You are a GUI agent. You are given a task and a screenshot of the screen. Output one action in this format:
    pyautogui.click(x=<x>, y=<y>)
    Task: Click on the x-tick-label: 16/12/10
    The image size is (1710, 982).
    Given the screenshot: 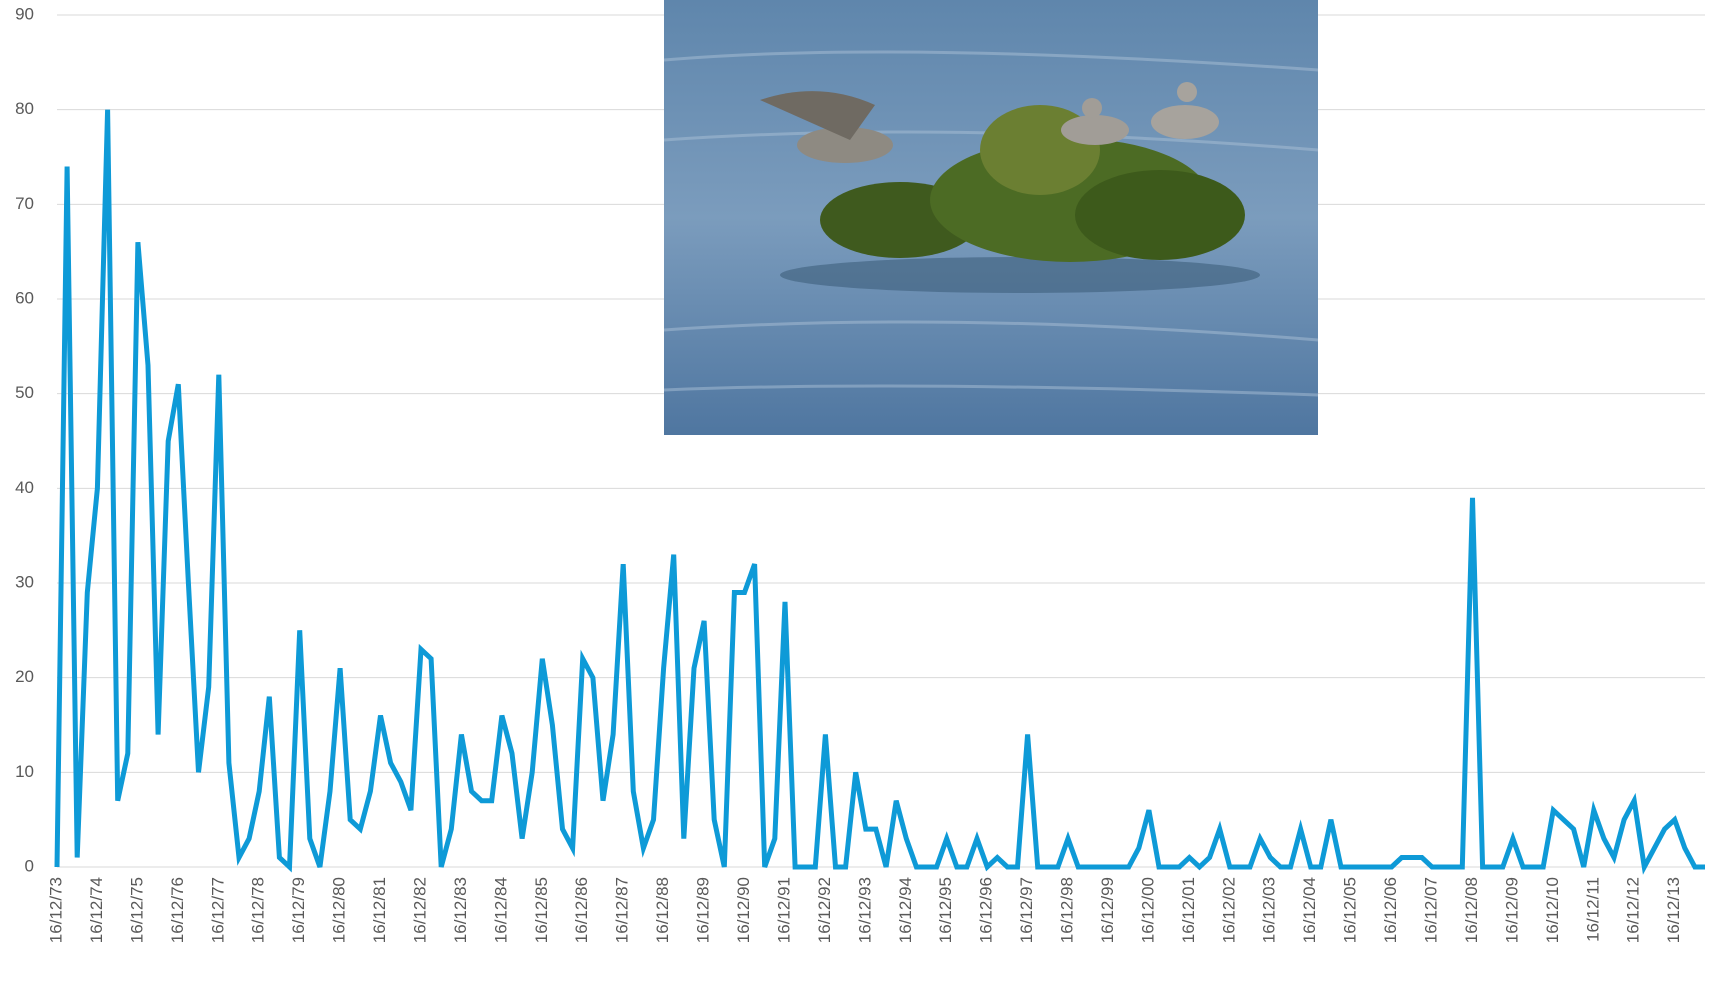 What is the action you would take?
    pyautogui.click(x=1552, y=910)
    